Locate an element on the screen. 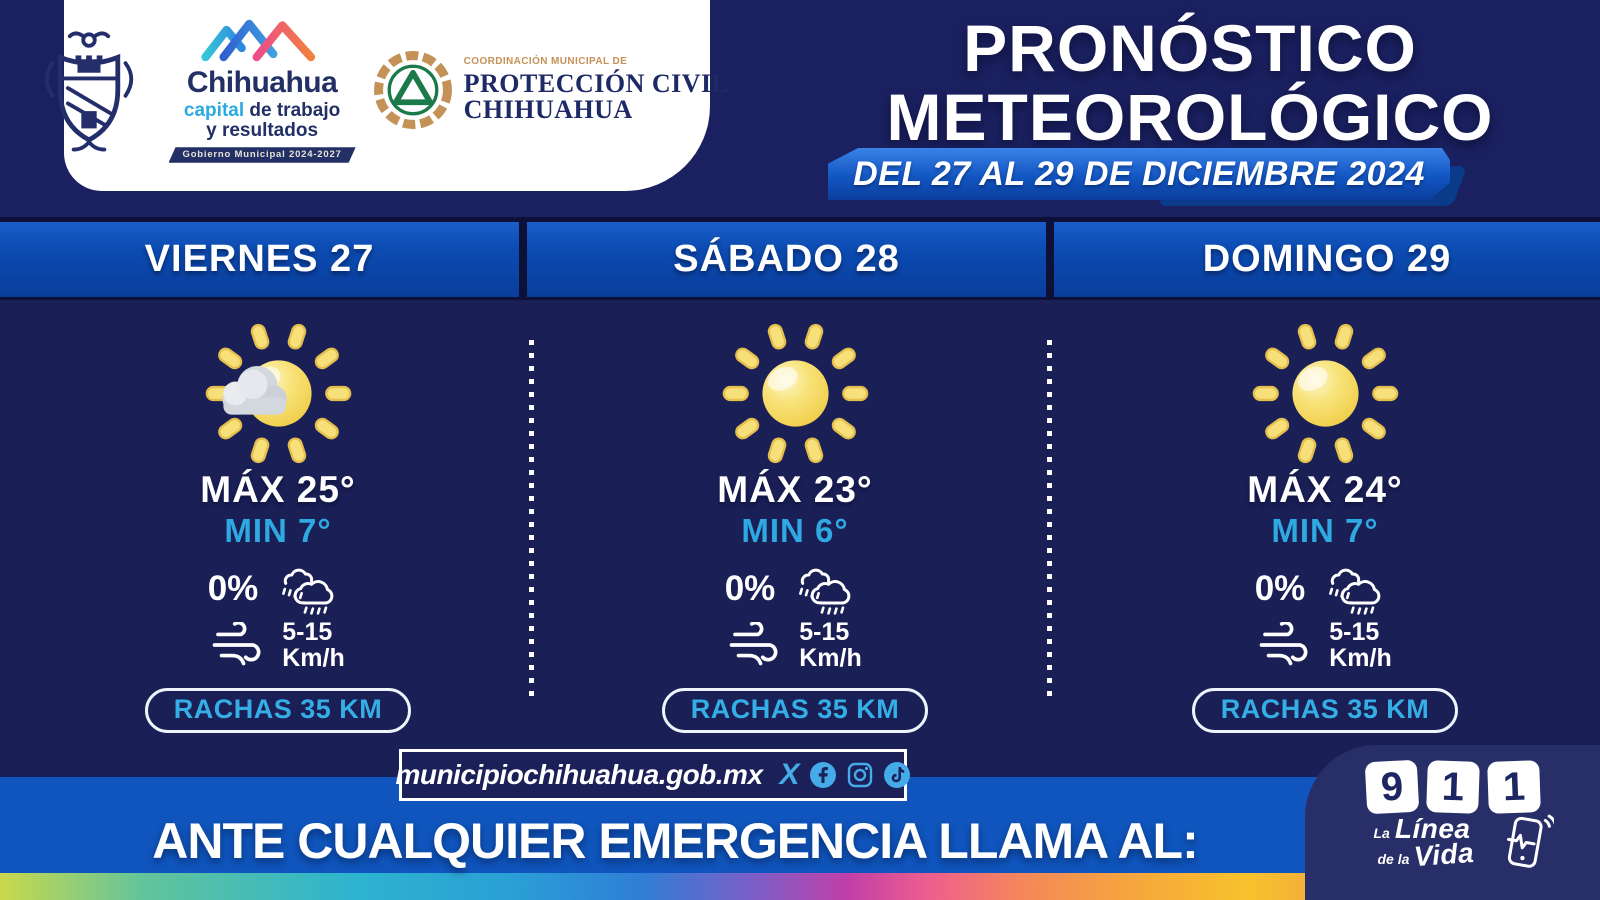 The image size is (1600, 900). cloud-part is located at coordinates (254, 390).